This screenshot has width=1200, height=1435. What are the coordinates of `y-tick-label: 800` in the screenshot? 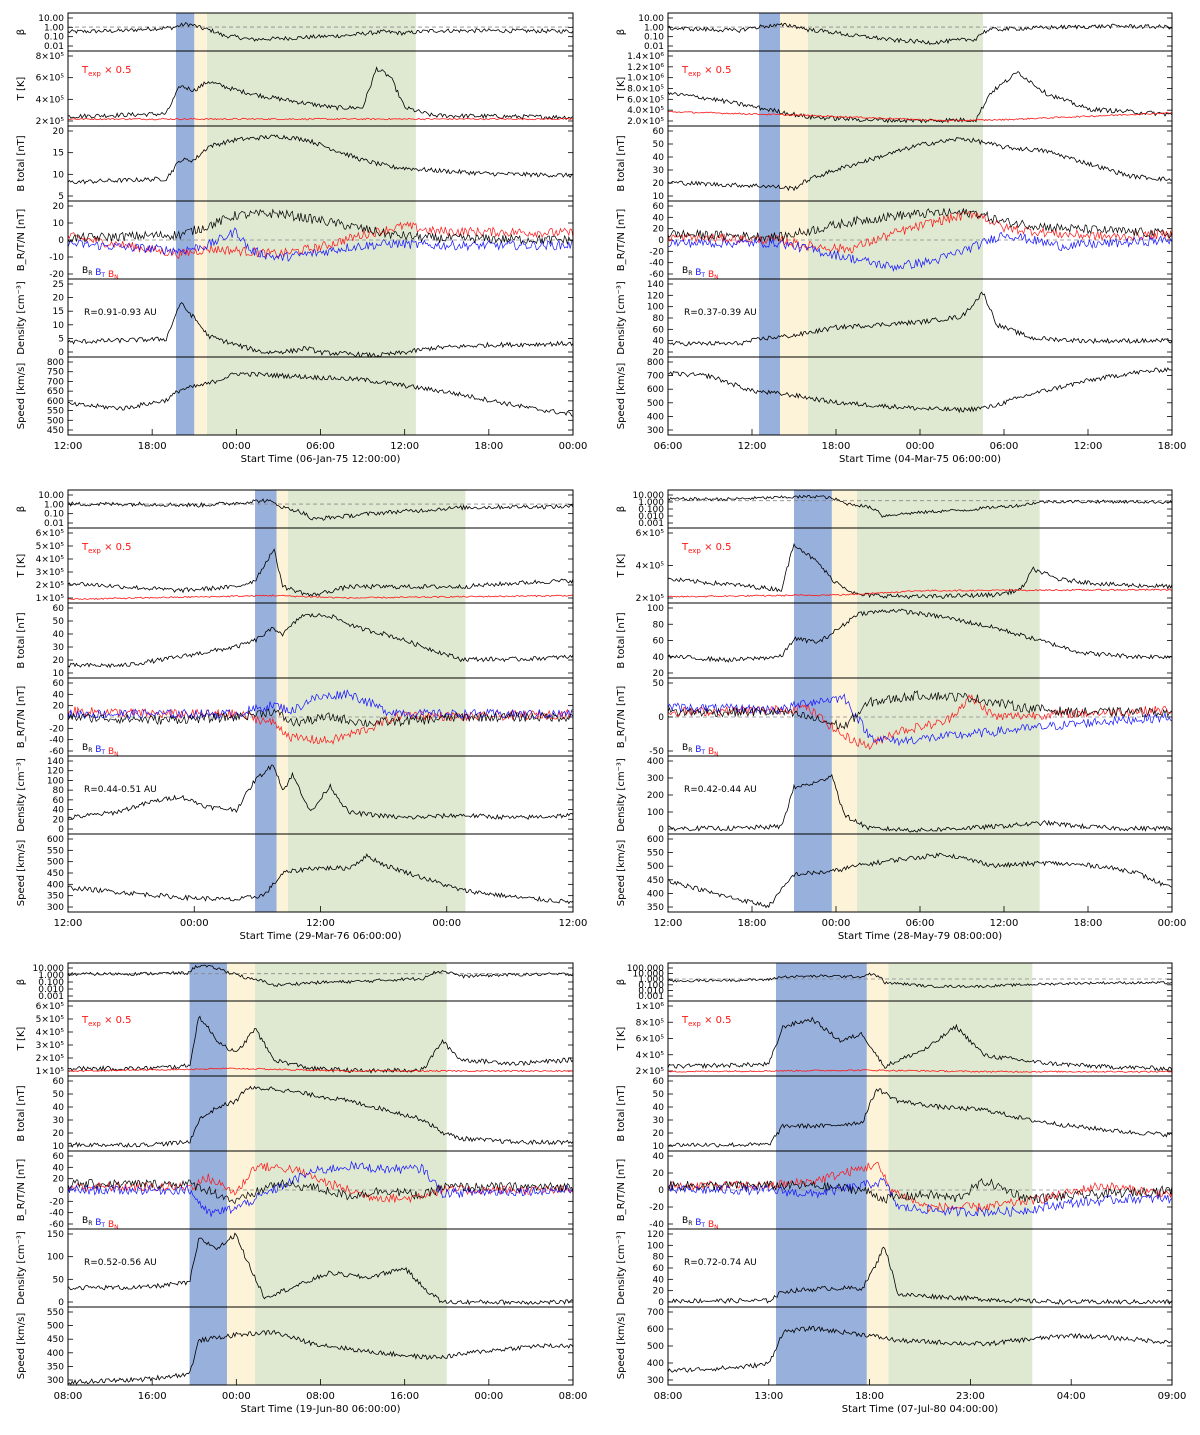 It's located at (55, 363).